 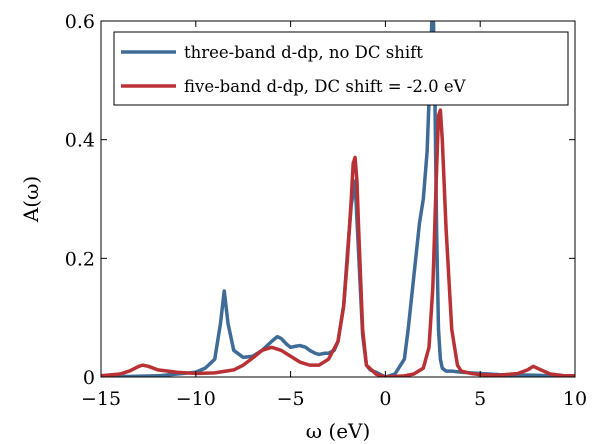 What do you see at coordinates (303, 52) in the screenshot?
I see `legend-label-three-band: three-band d-dp, no DC shift` at bounding box center [303, 52].